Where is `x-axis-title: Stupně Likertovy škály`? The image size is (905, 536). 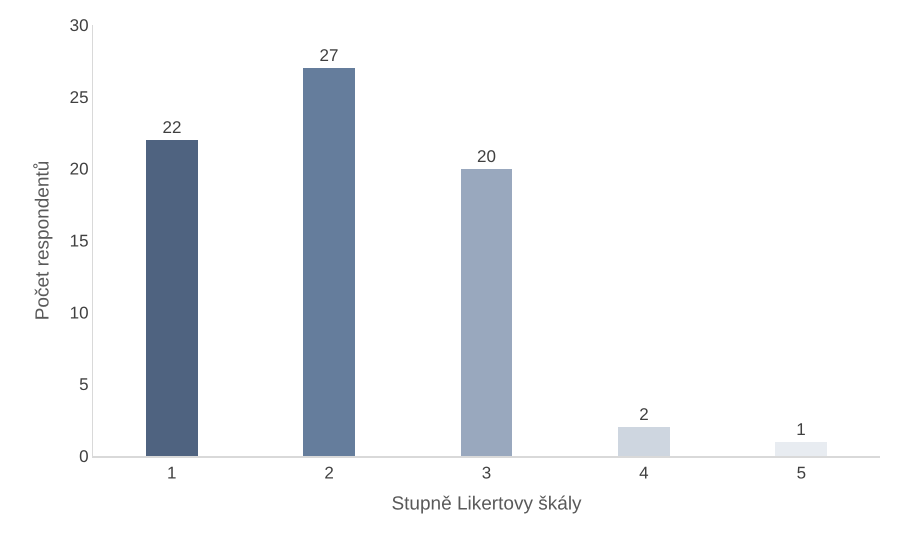 x-axis-title: Stupně Likertovy škály is located at coordinates (486, 504).